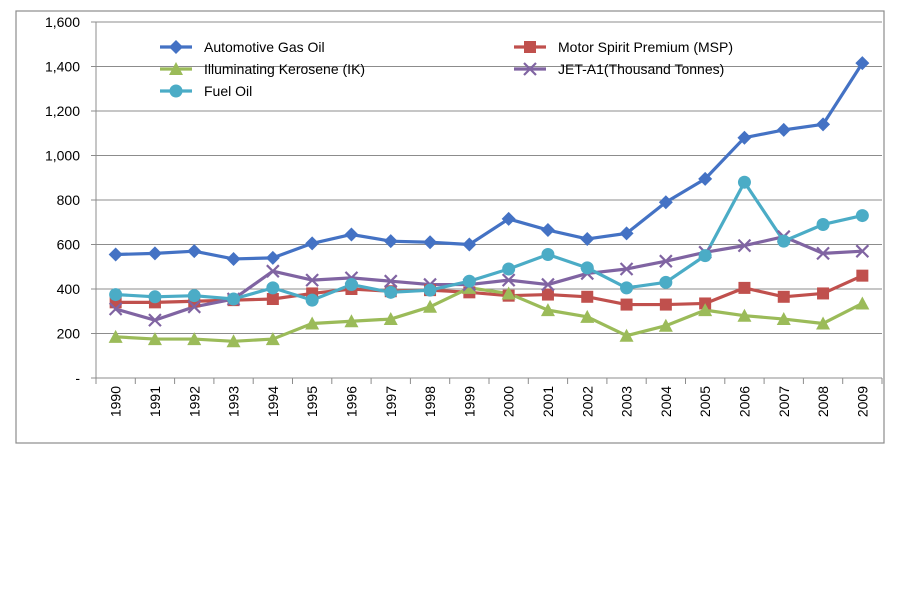  What do you see at coordinates (823, 124) in the screenshot?
I see `point-automotive-gas-oil-2008` at bounding box center [823, 124].